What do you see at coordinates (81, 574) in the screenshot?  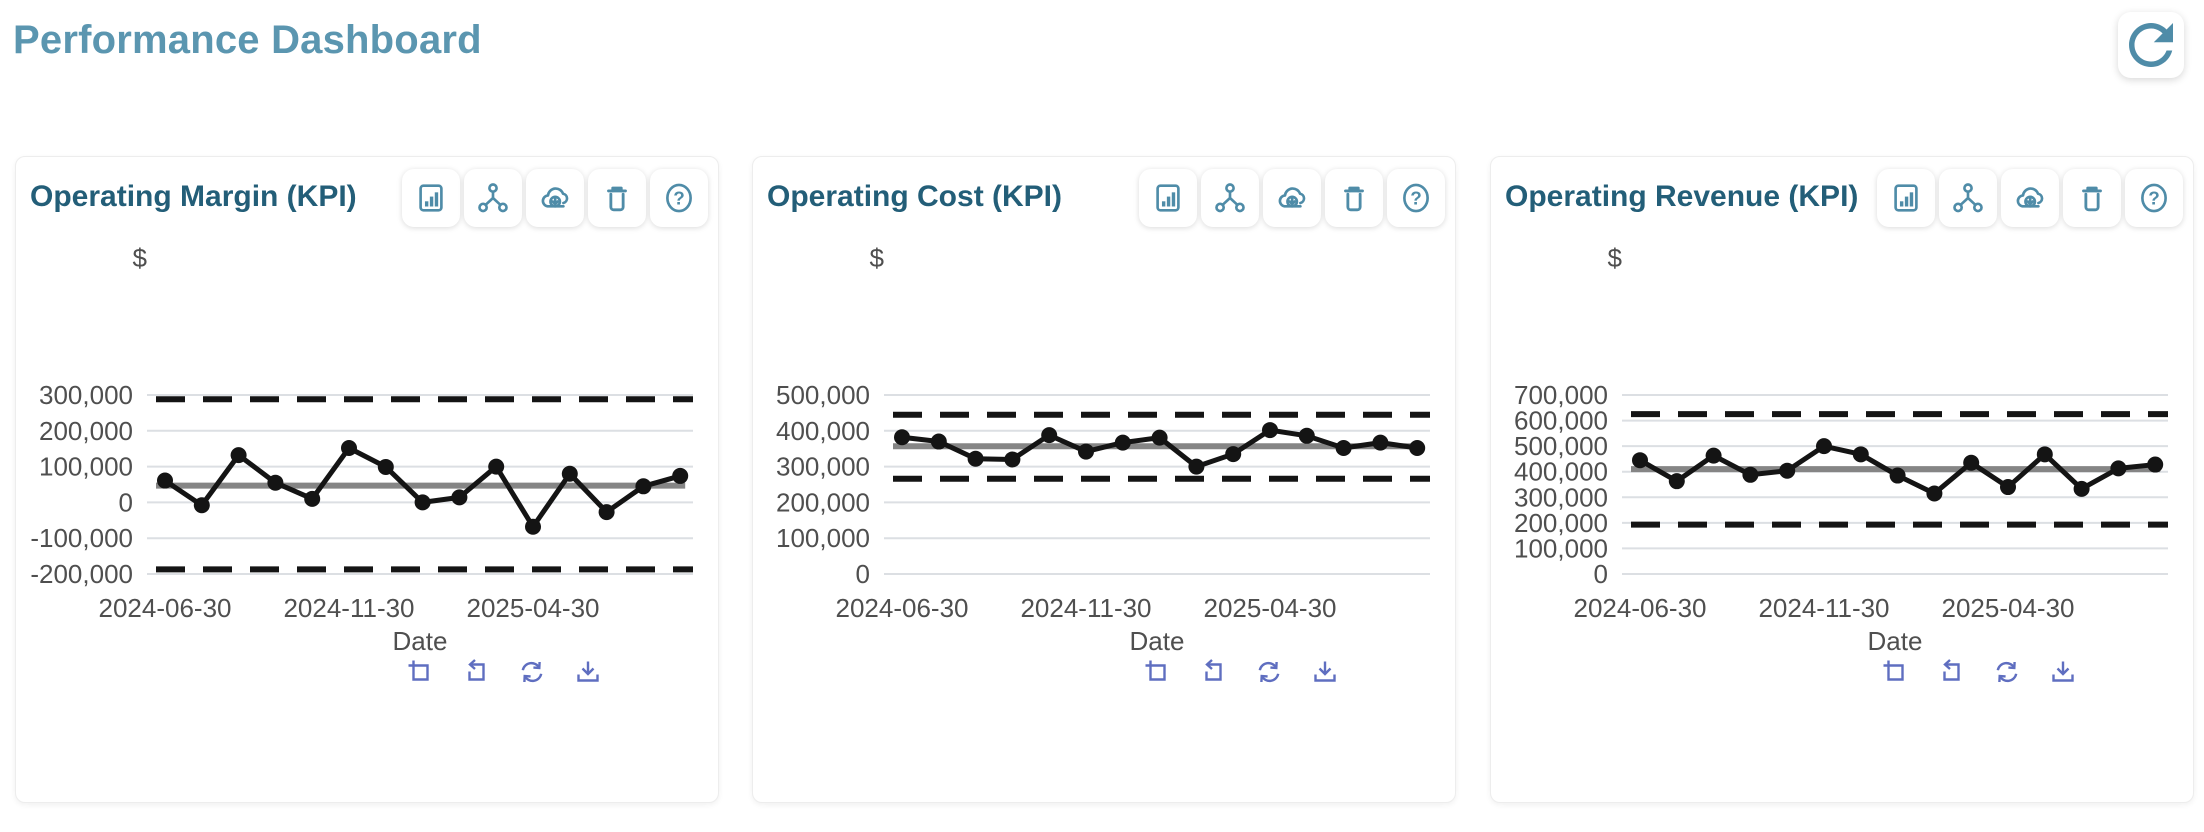 I see `svg-text: -200,000` at bounding box center [81, 574].